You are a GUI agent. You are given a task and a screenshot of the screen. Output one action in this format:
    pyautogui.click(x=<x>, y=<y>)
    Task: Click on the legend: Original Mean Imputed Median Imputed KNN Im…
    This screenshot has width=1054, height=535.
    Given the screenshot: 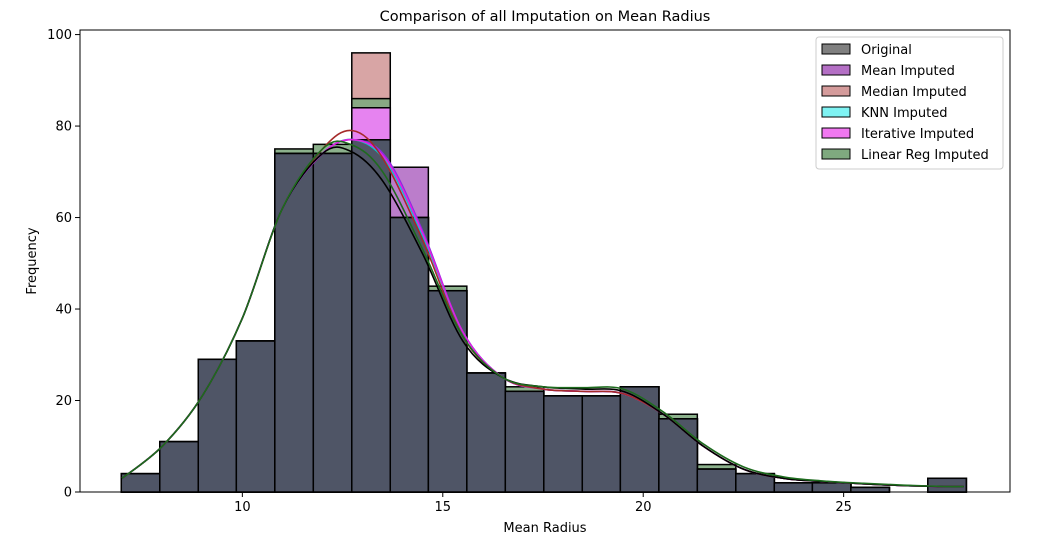 What is the action you would take?
    pyautogui.click(x=909, y=103)
    